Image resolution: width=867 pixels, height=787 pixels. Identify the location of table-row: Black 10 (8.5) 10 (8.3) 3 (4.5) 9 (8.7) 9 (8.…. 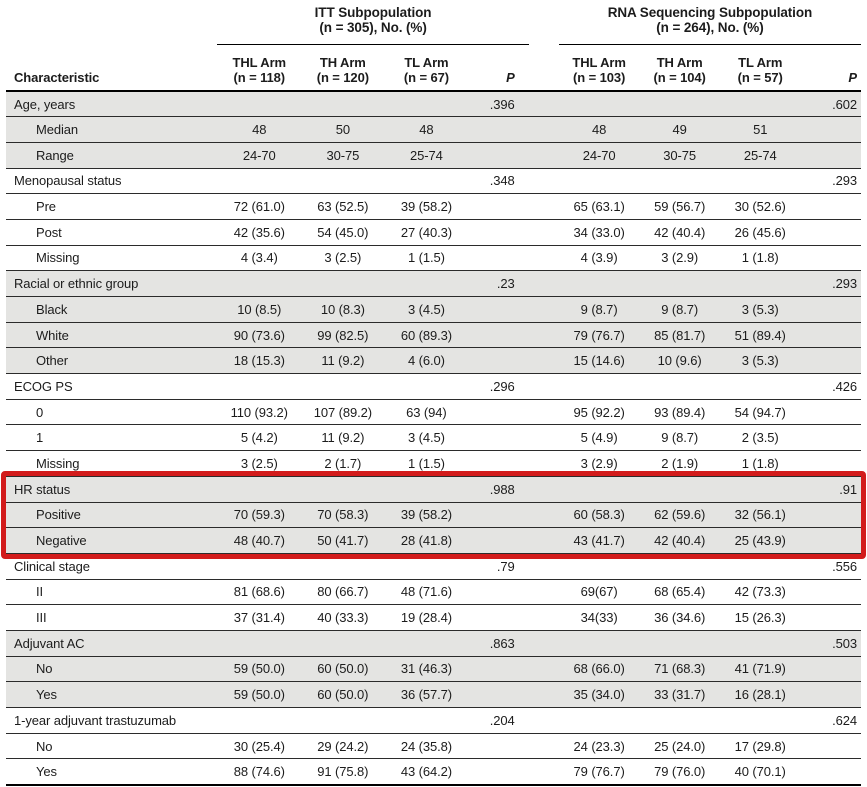
(433, 309).